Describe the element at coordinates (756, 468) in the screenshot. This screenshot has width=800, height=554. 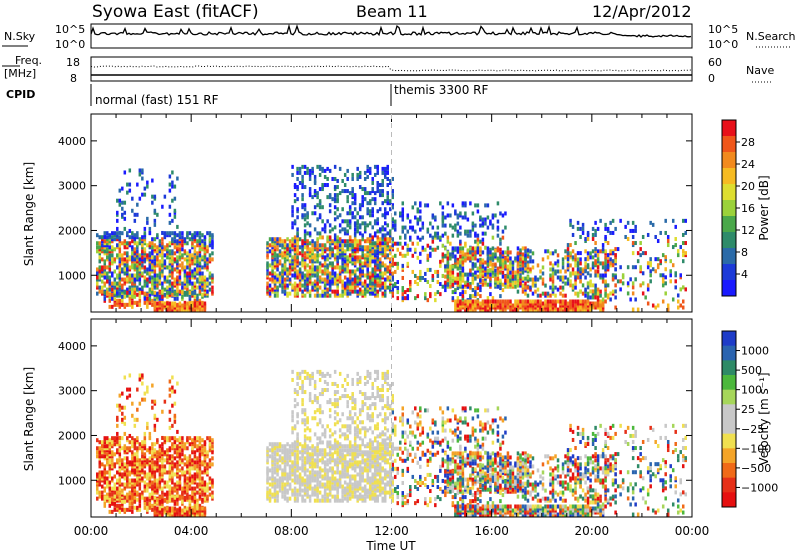
I see `velocity-colorbar-tick-6: −500` at that location.